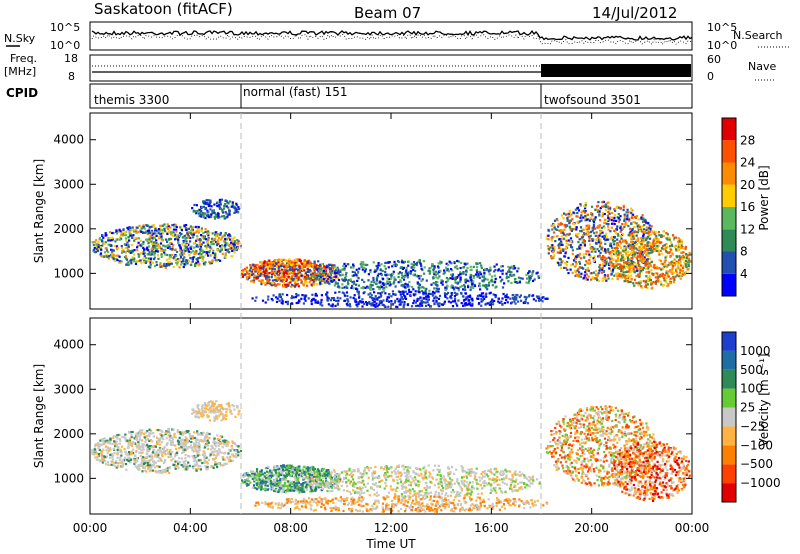 This screenshot has width=800, height=554. What do you see at coordinates (387, 13) in the screenshot?
I see `beam-title: Beam 07` at bounding box center [387, 13].